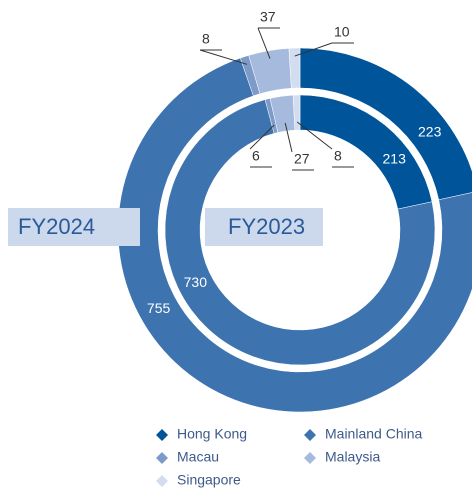 Image resolution: width=472 pixels, height=495 pixels. Describe the element at coordinates (268, 17) in the screenshot. I see `data-label: 37` at that location.